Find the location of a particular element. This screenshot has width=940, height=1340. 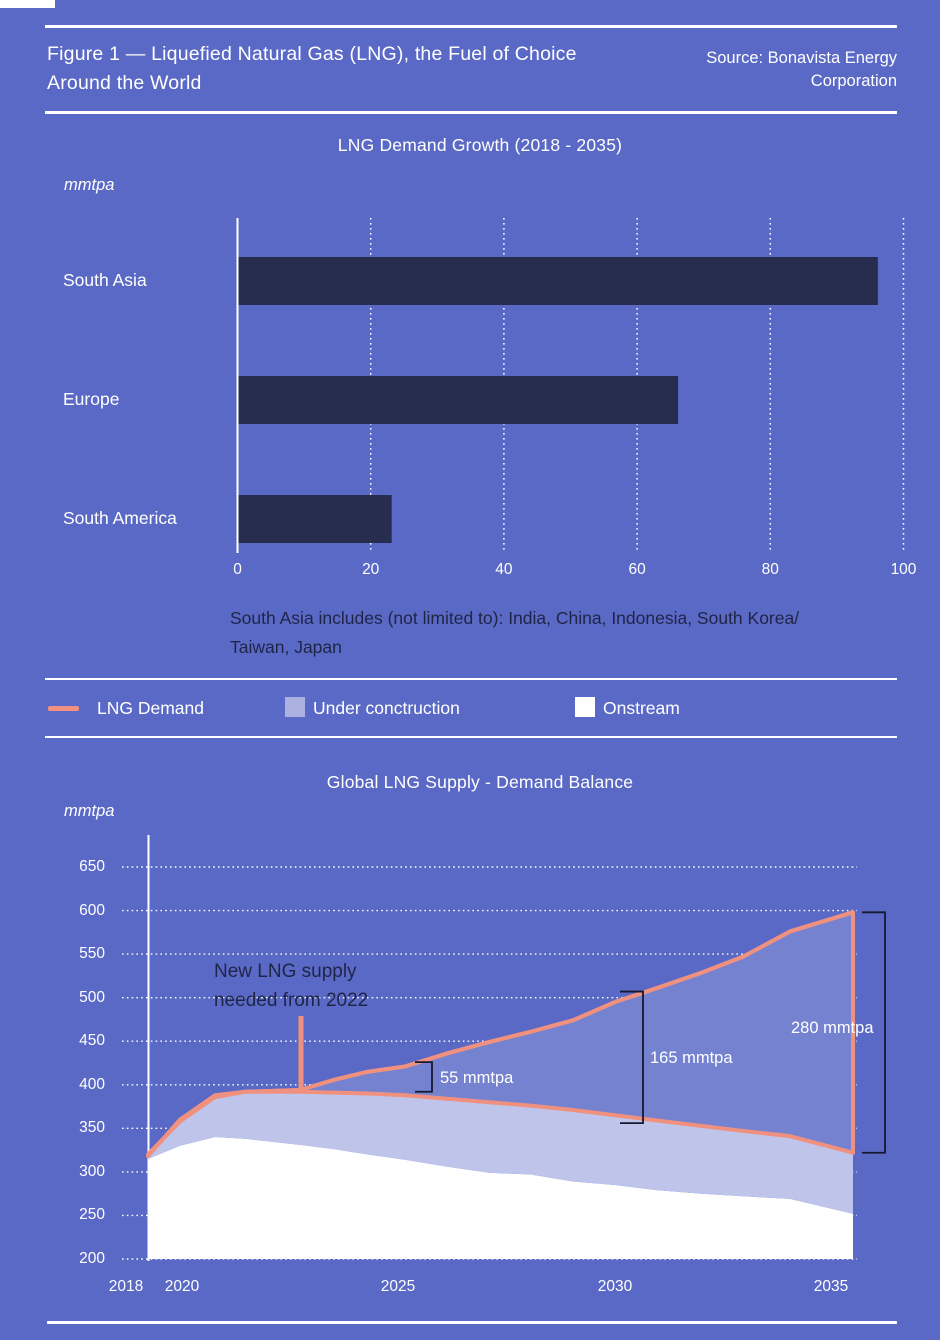

area-ytick-200: 200 is located at coordinates (92, 1258).